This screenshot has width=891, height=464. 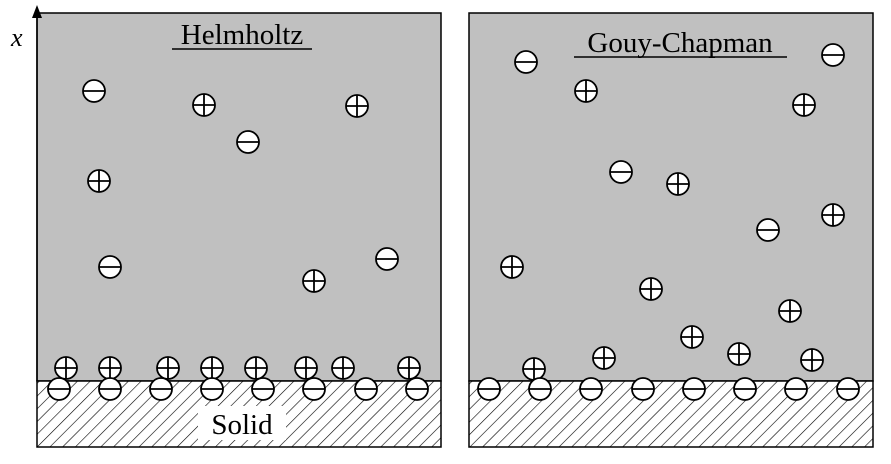 I want to click on x-axis: x, so click(x=26, y=193).